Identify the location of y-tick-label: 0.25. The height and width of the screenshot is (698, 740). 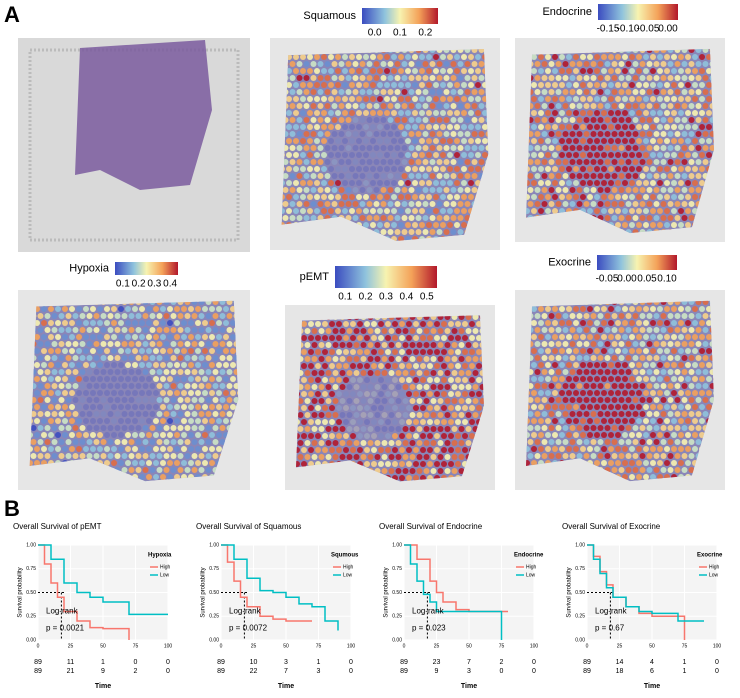
(31, 617).